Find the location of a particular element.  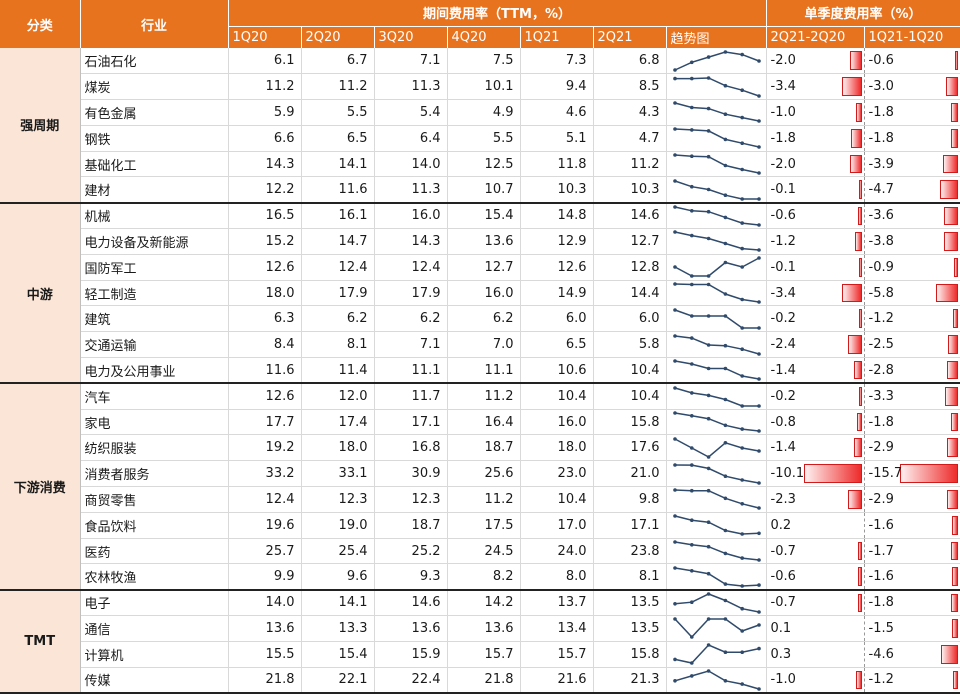

delta-1q-value: -4.7 is located at coordinates (881, 190).